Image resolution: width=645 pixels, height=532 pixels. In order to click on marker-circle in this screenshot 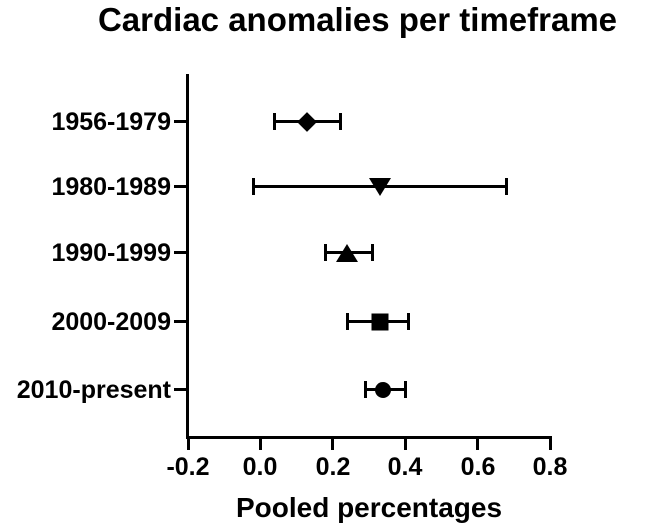, I will do `click(383, 390)`.